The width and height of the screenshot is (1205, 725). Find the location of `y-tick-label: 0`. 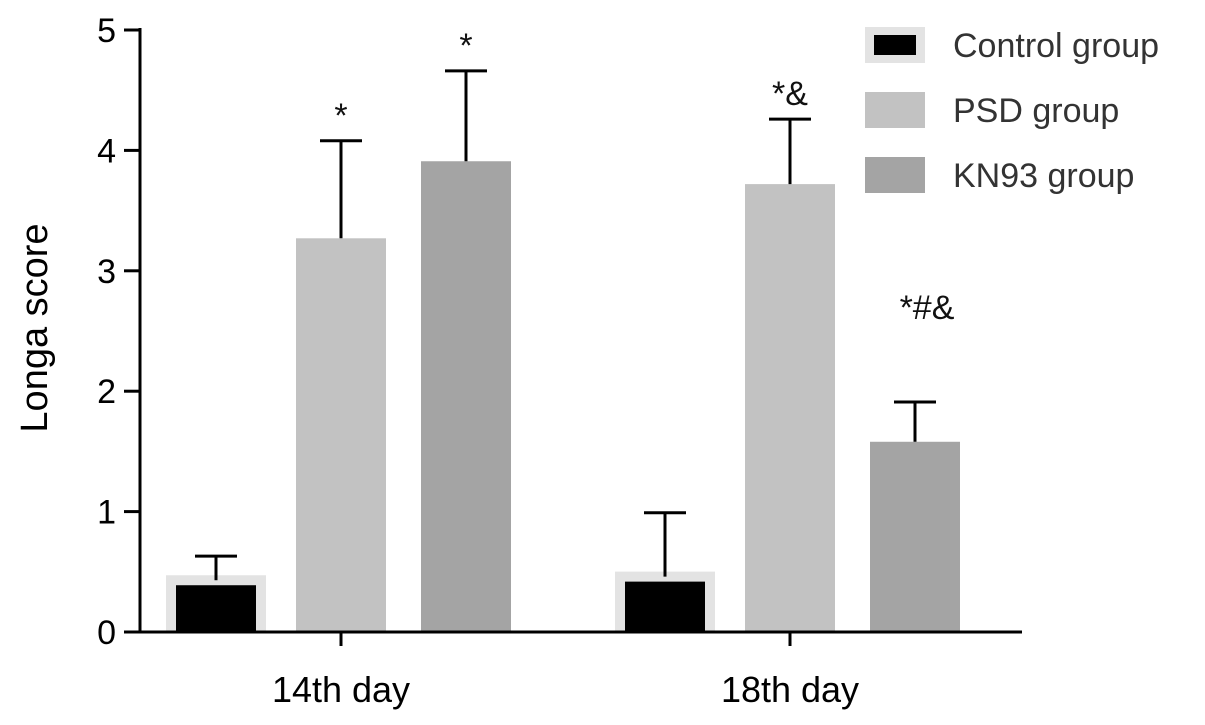

y-tick-label: 0 is located at coordinates (106, 633).